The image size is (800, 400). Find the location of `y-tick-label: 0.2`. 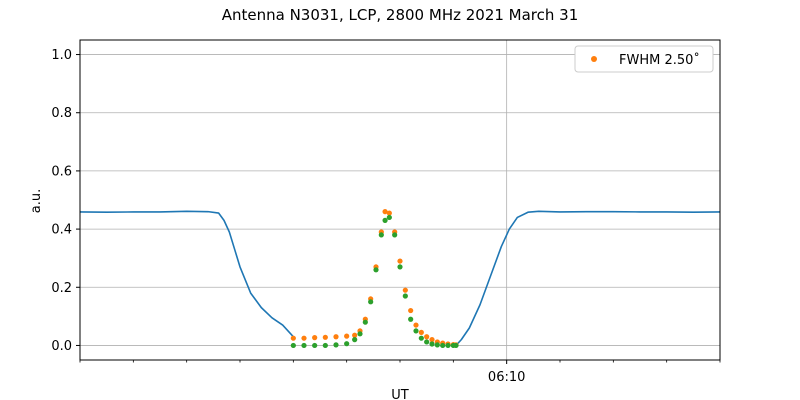

y-tick-label: 0.2 is located at coordinates (61, 288).